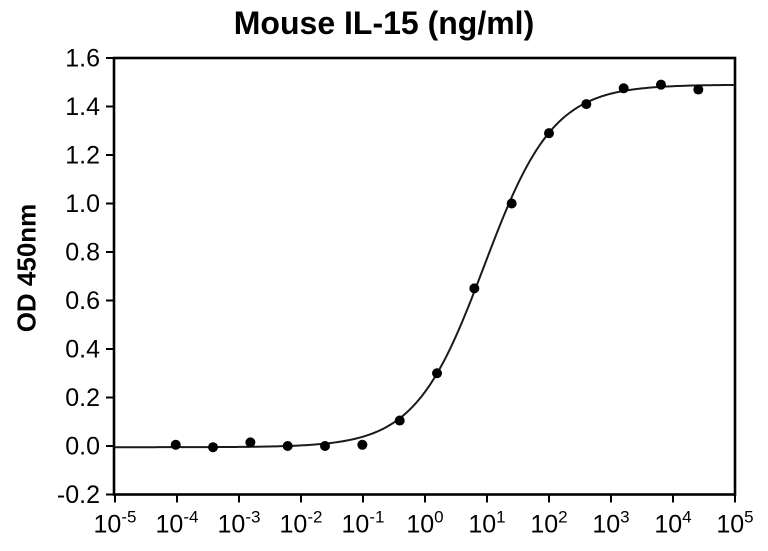 This screenshot has height=551, width=768. Describe the element at coordinates (82, 107) in the screenshot. I see `y-tick-label: 1.4` at that location.